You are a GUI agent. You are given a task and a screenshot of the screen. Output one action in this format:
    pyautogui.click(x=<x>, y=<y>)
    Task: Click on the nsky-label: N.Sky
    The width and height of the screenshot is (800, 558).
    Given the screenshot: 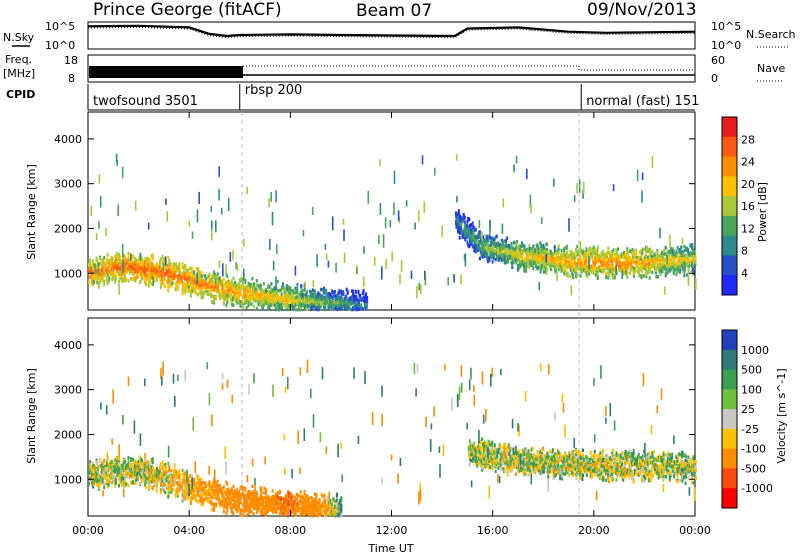 What is the action you would take?
    pyautogui.click(x=19, y=37)
    